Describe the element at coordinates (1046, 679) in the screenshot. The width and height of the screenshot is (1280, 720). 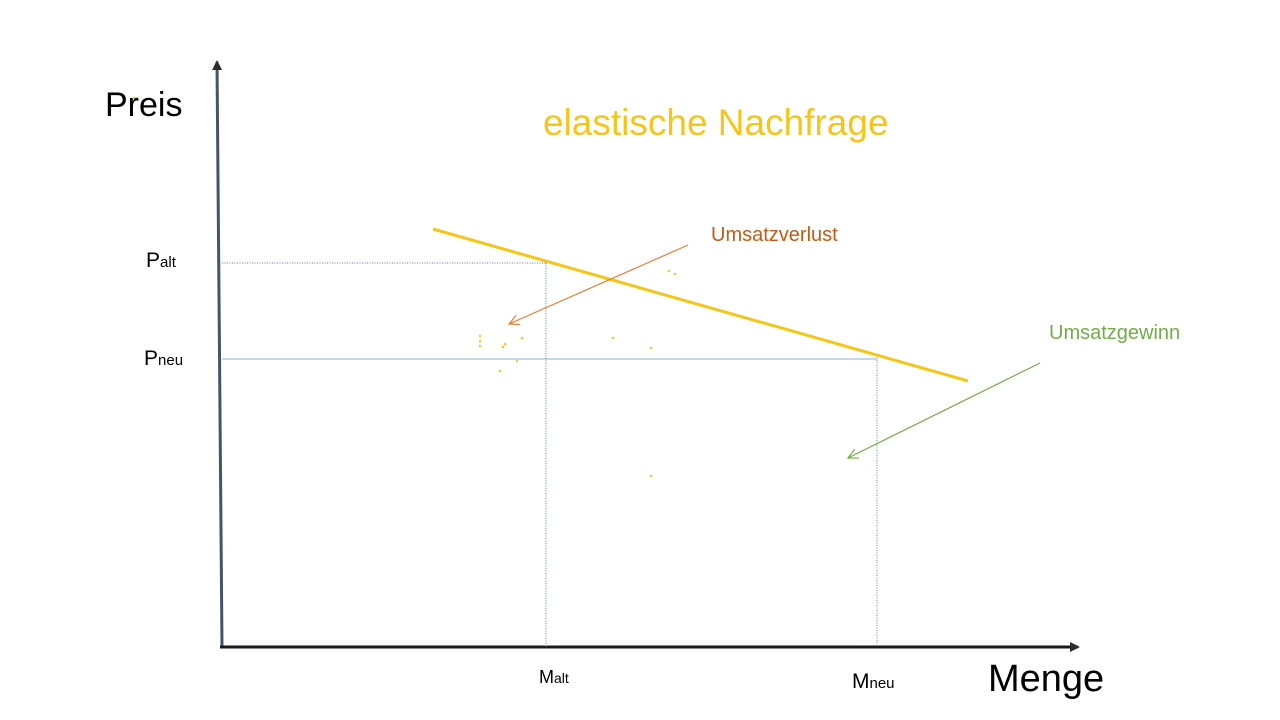
I see `x-axis-label: Menge` at that location.